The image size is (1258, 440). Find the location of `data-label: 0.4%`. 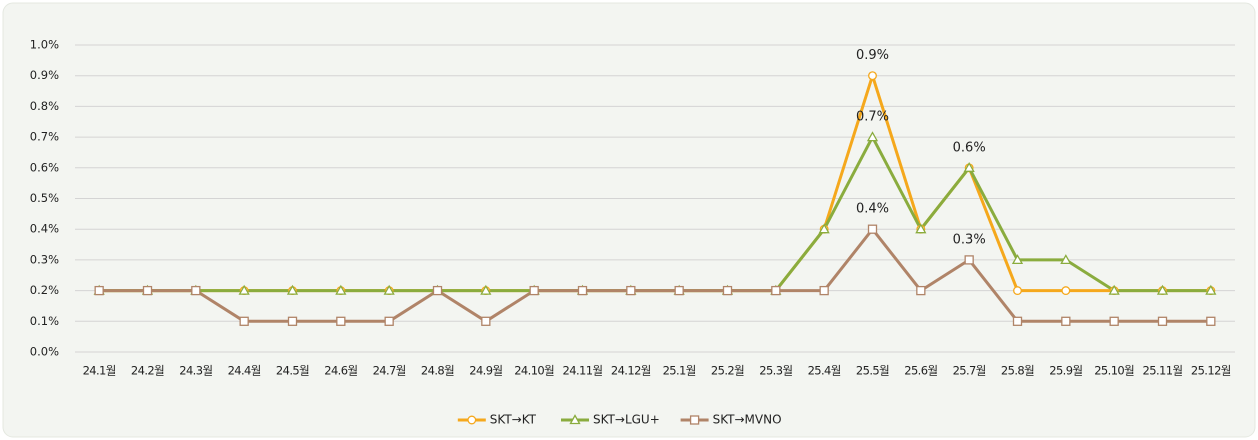

data-label: 0.4% is located at coordinates (872, 209).